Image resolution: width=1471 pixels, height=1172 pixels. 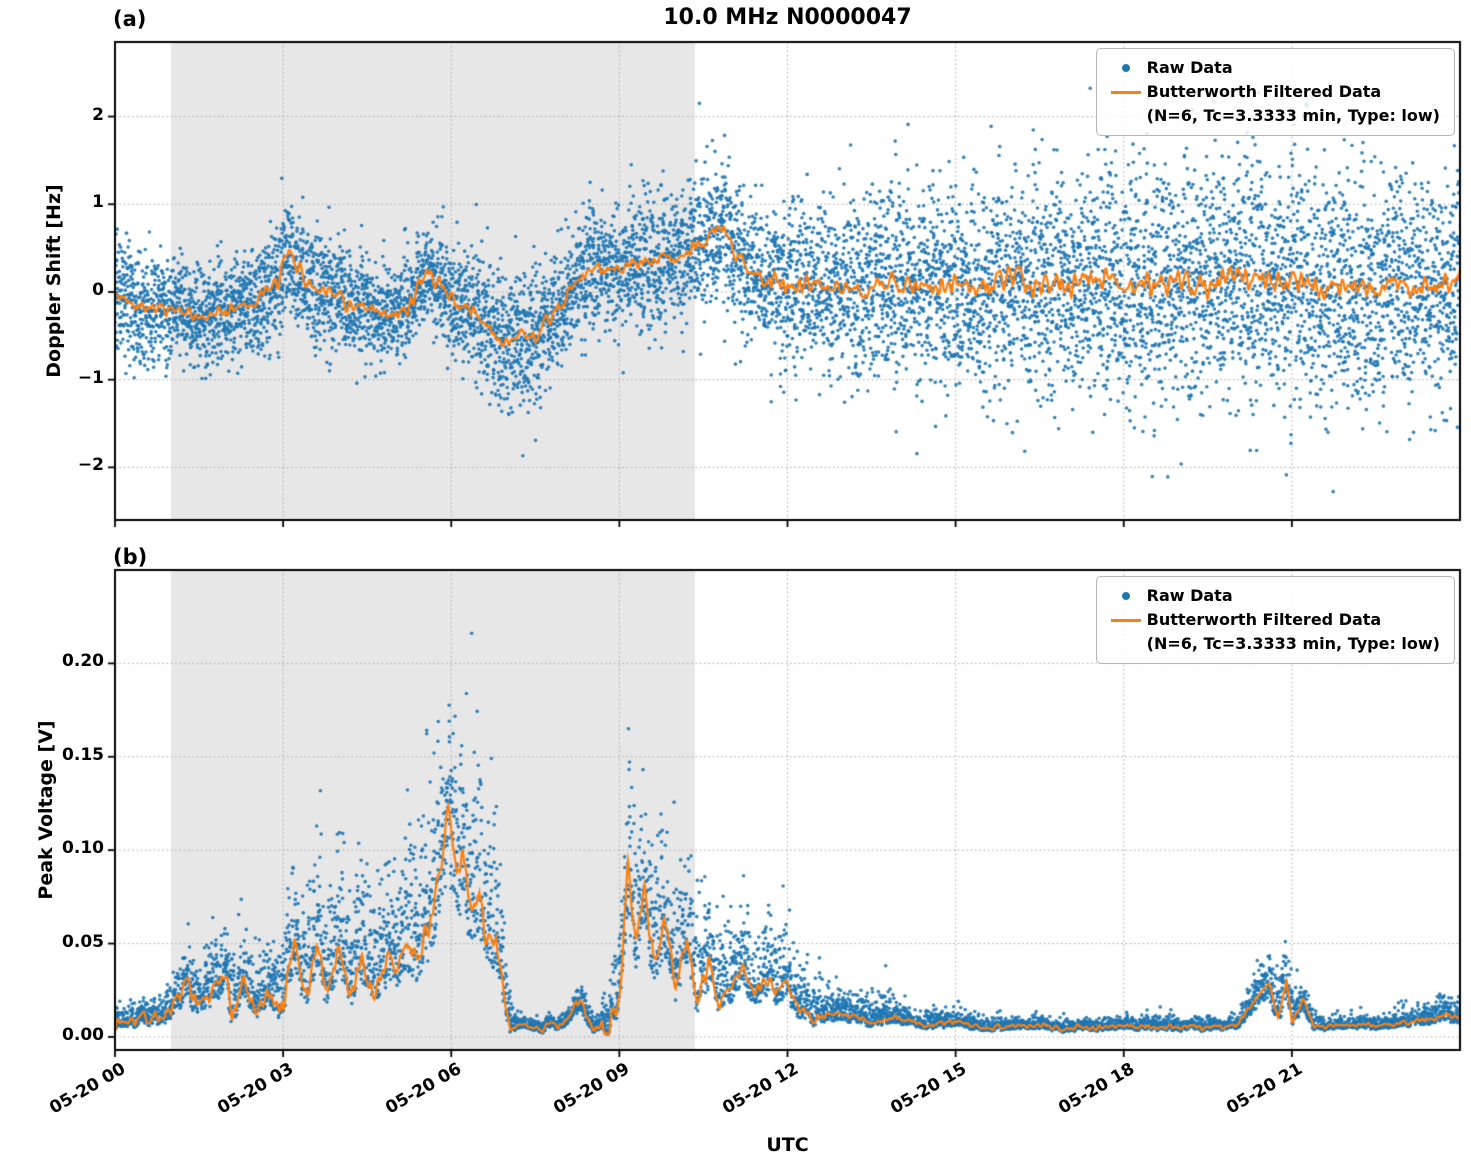 What do you see at coordinates (130, 557) in the screenshot?
I see `panel-b-label: (b)` at bounding box center [130, 557].